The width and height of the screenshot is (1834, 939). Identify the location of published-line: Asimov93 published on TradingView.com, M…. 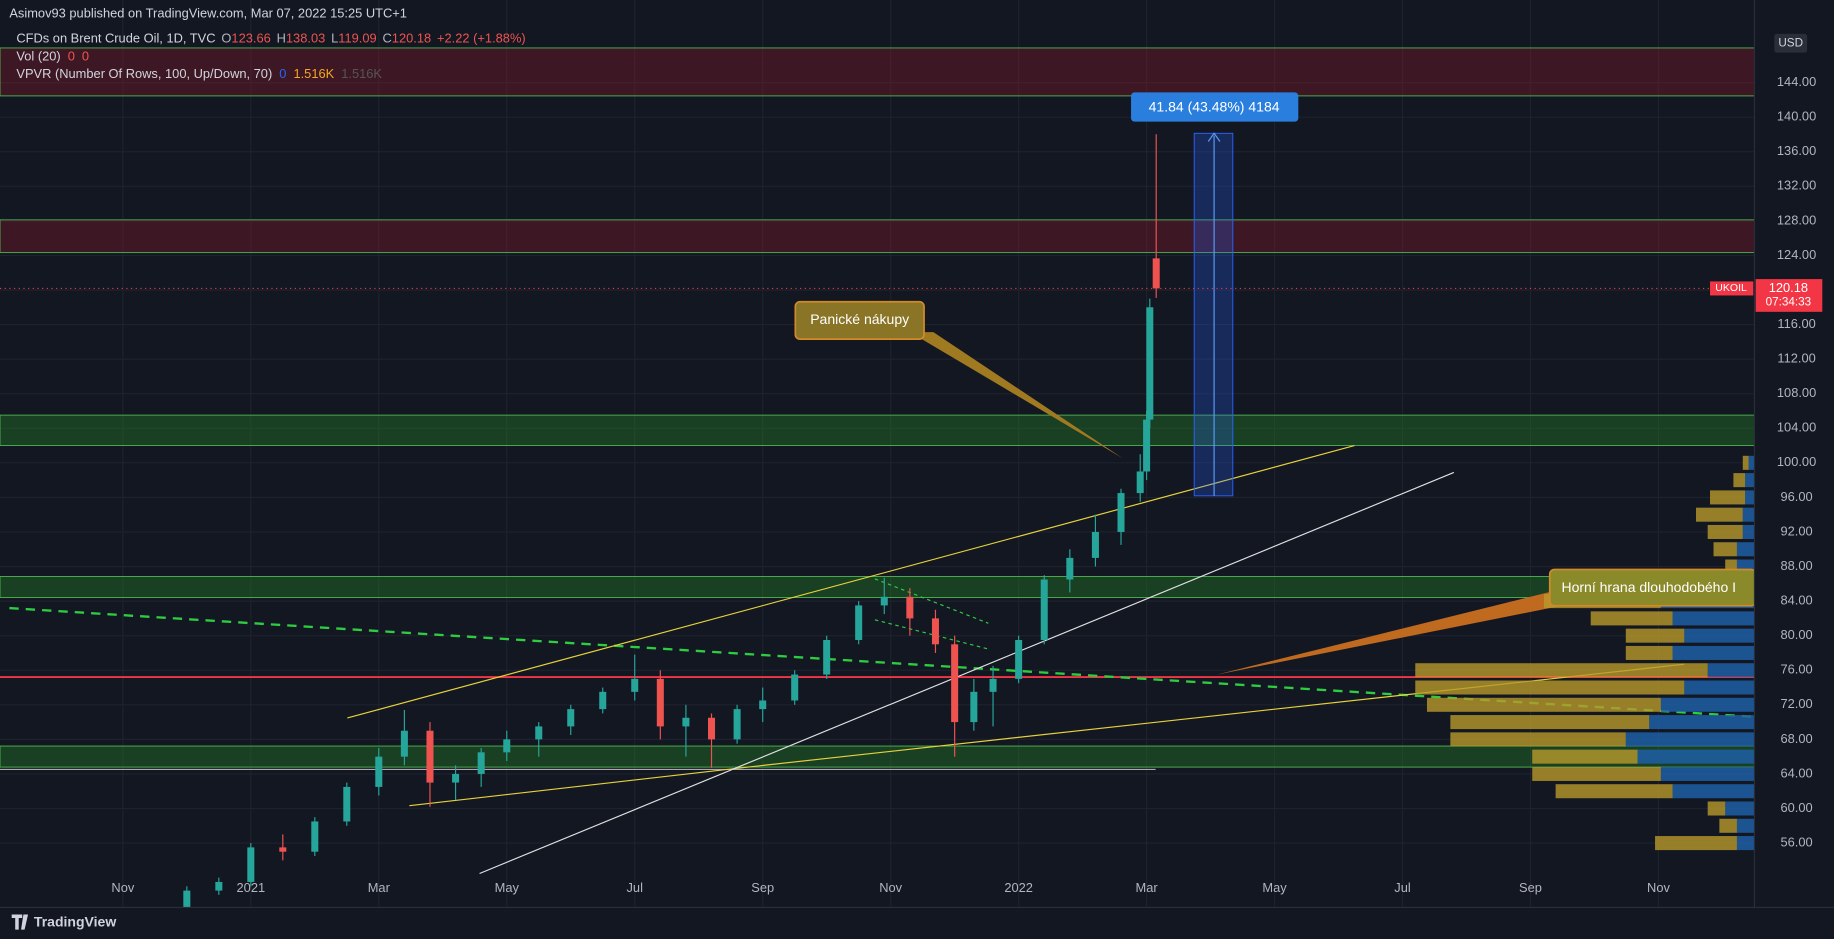
(208, 12).